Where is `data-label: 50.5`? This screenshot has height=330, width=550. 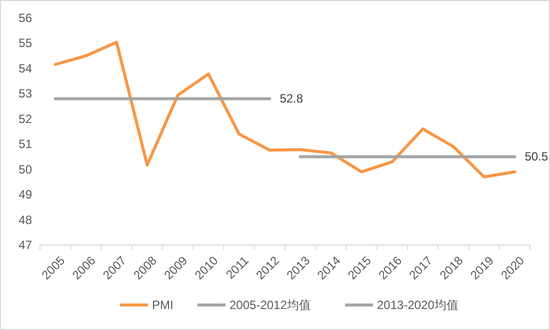
data-label: 50.5 is located at coordinates (536, 157).